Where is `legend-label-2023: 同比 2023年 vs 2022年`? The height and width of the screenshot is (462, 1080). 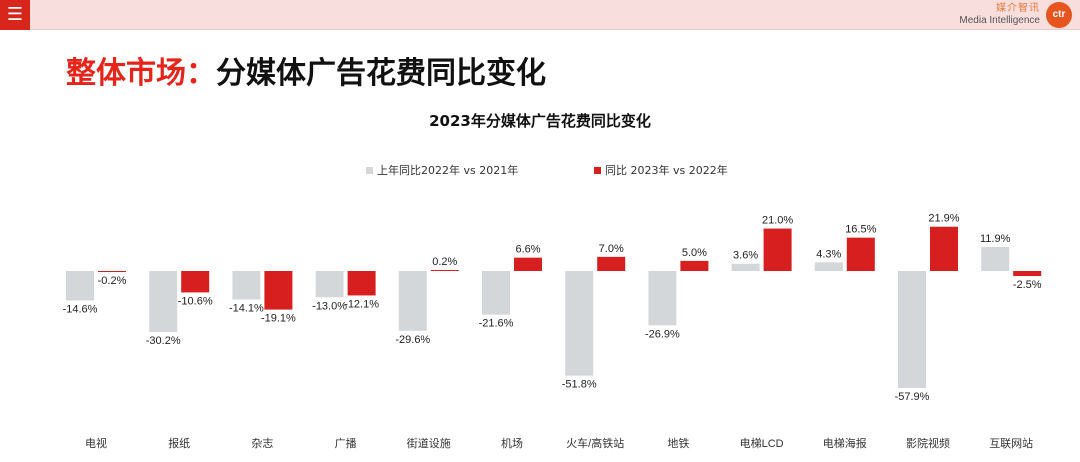 legend-label-2023: 同比 2023年 vs 2022年 is located at coordinates (666, 170).